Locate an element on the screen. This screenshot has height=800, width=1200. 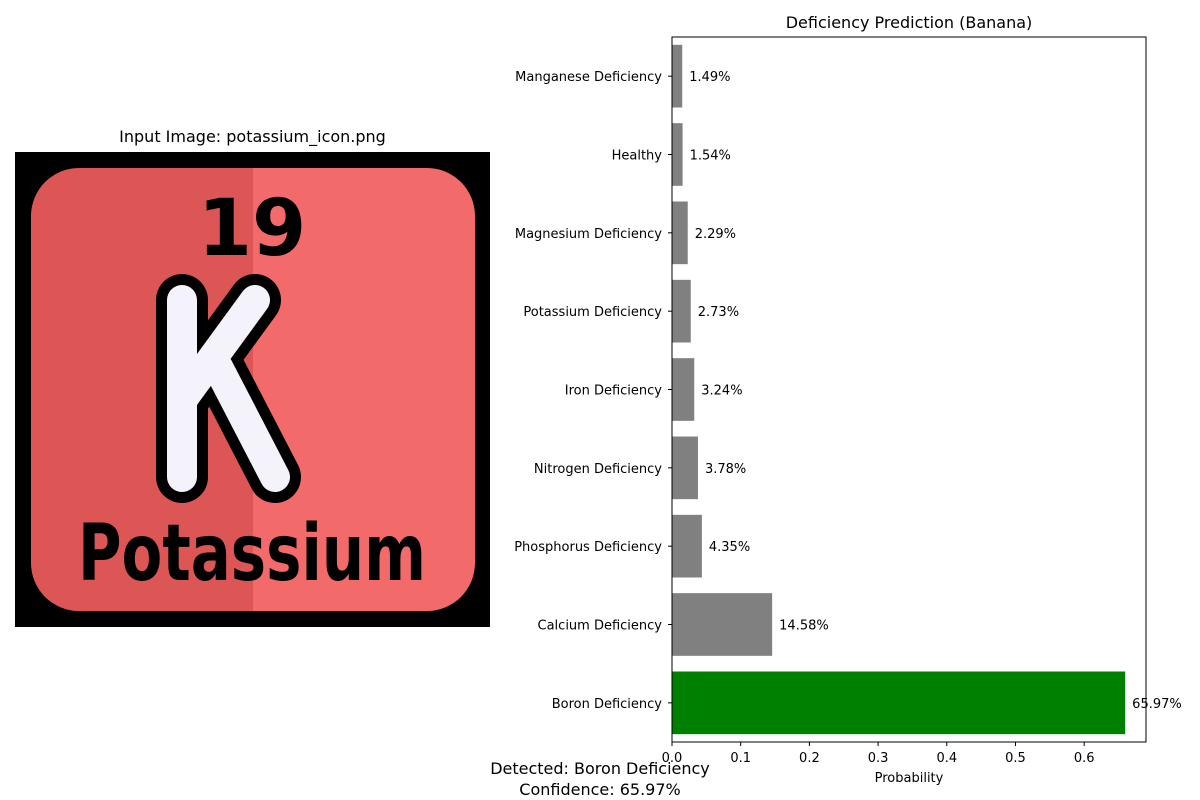
detected-label: Detected: Boron Deficiency is located at coordinates (600, 768).